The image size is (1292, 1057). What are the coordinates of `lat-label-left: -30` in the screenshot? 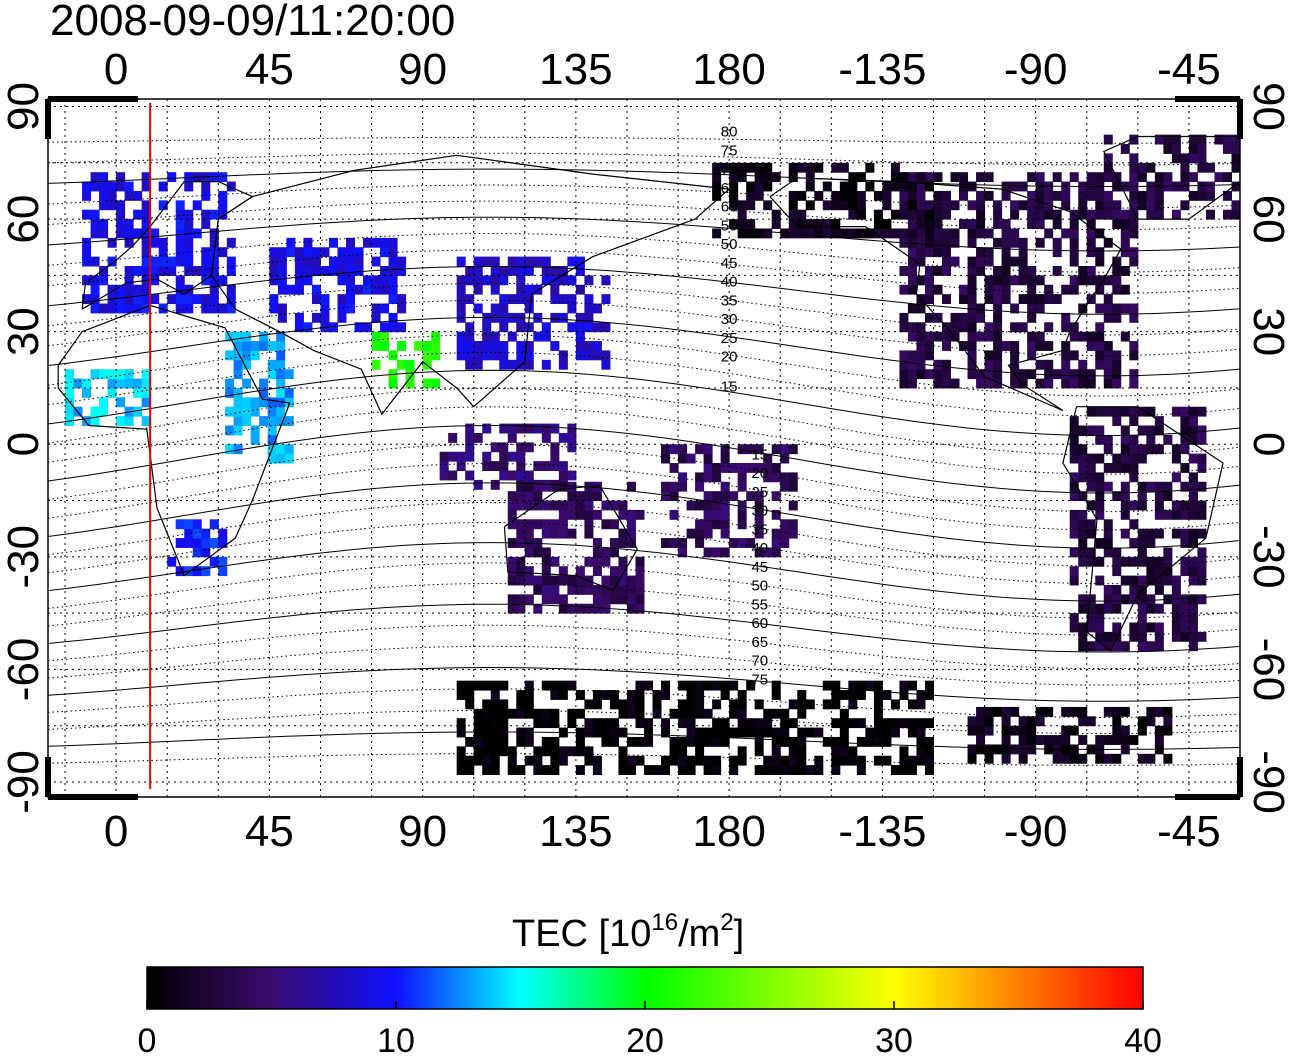 It's located at (24, 557).